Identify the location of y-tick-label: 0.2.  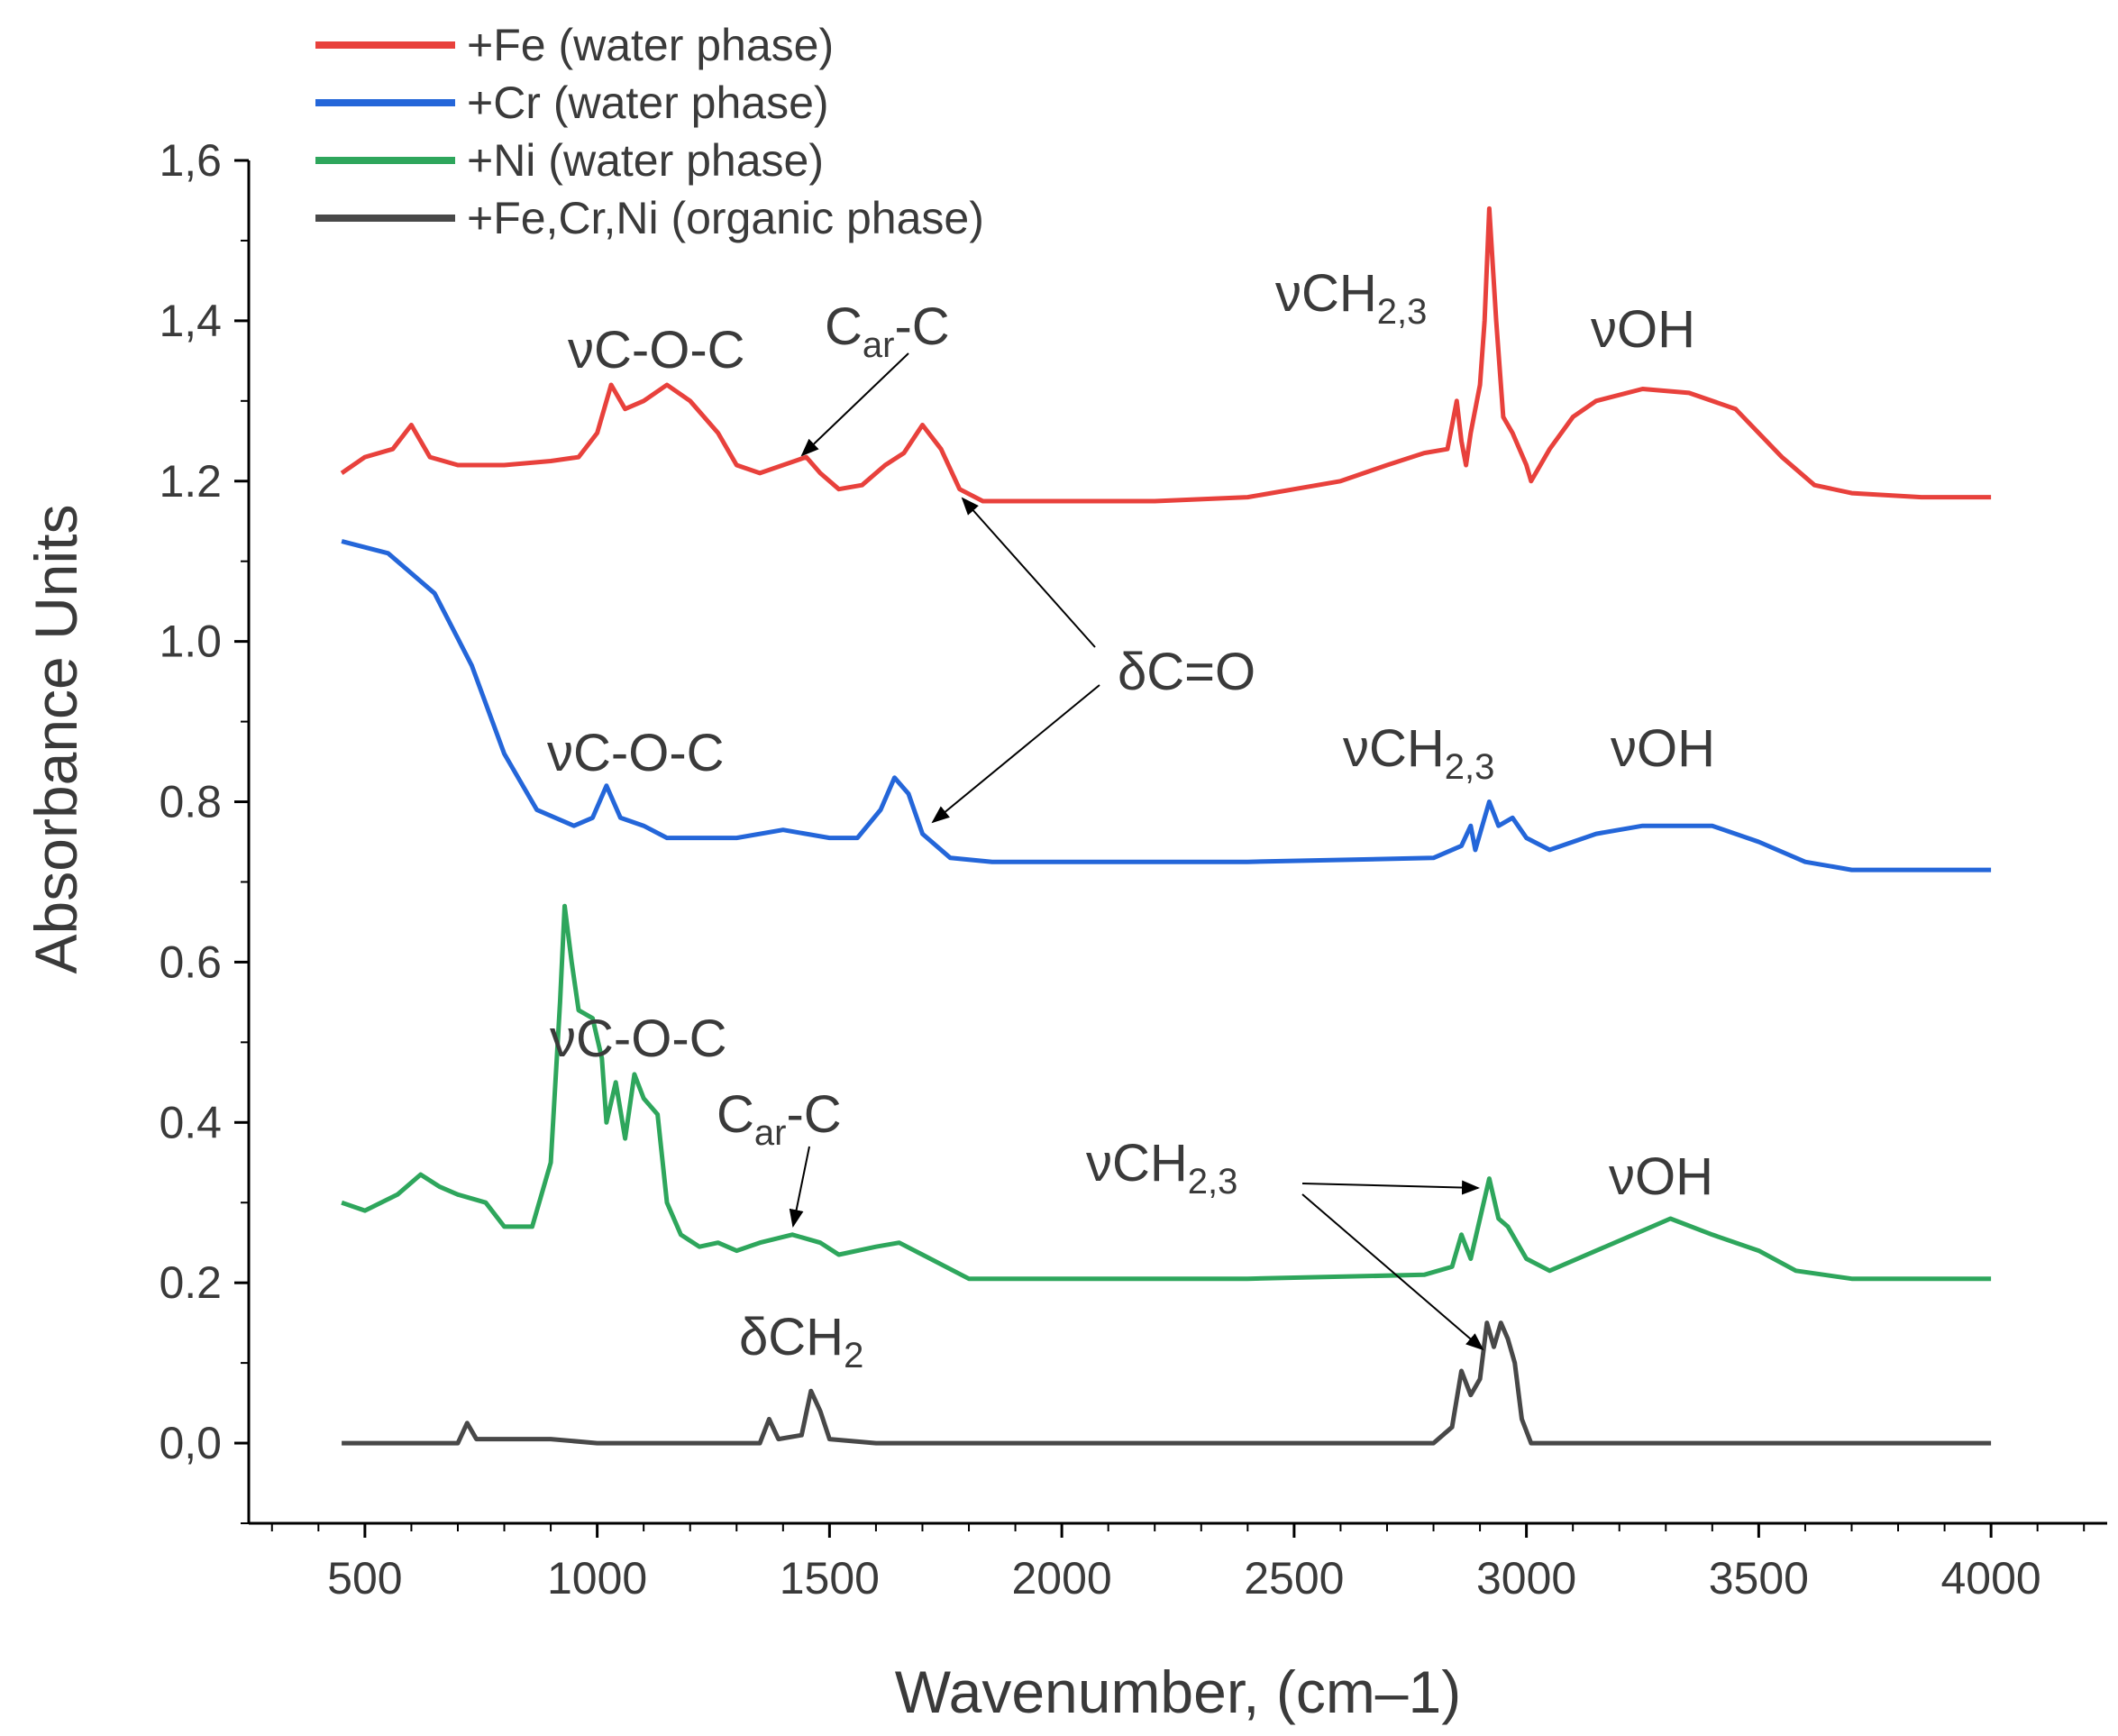
(191, 1282).